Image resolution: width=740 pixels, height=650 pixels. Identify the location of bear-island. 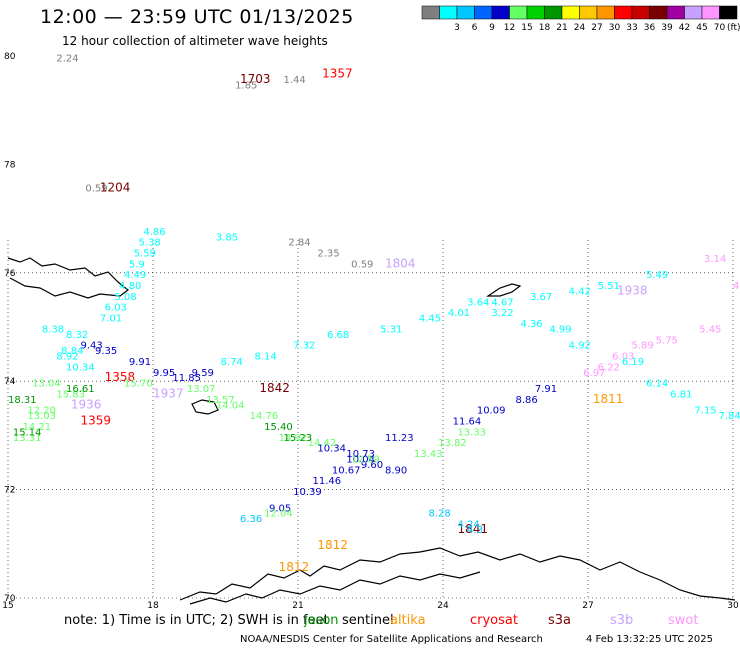
(205, 407).